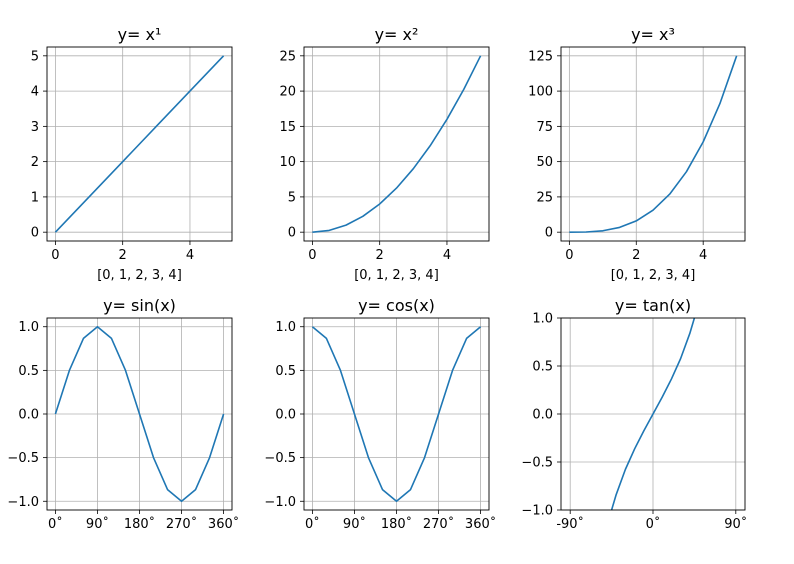  I want to click on y-tick-label: 50, so click(544, 162).